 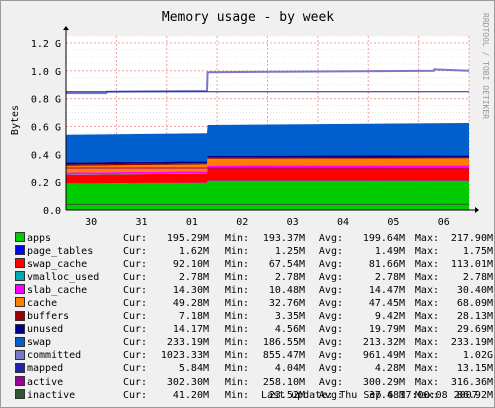 I want to click on legend-max-value: 1.02G, so click(x=477, y=356).